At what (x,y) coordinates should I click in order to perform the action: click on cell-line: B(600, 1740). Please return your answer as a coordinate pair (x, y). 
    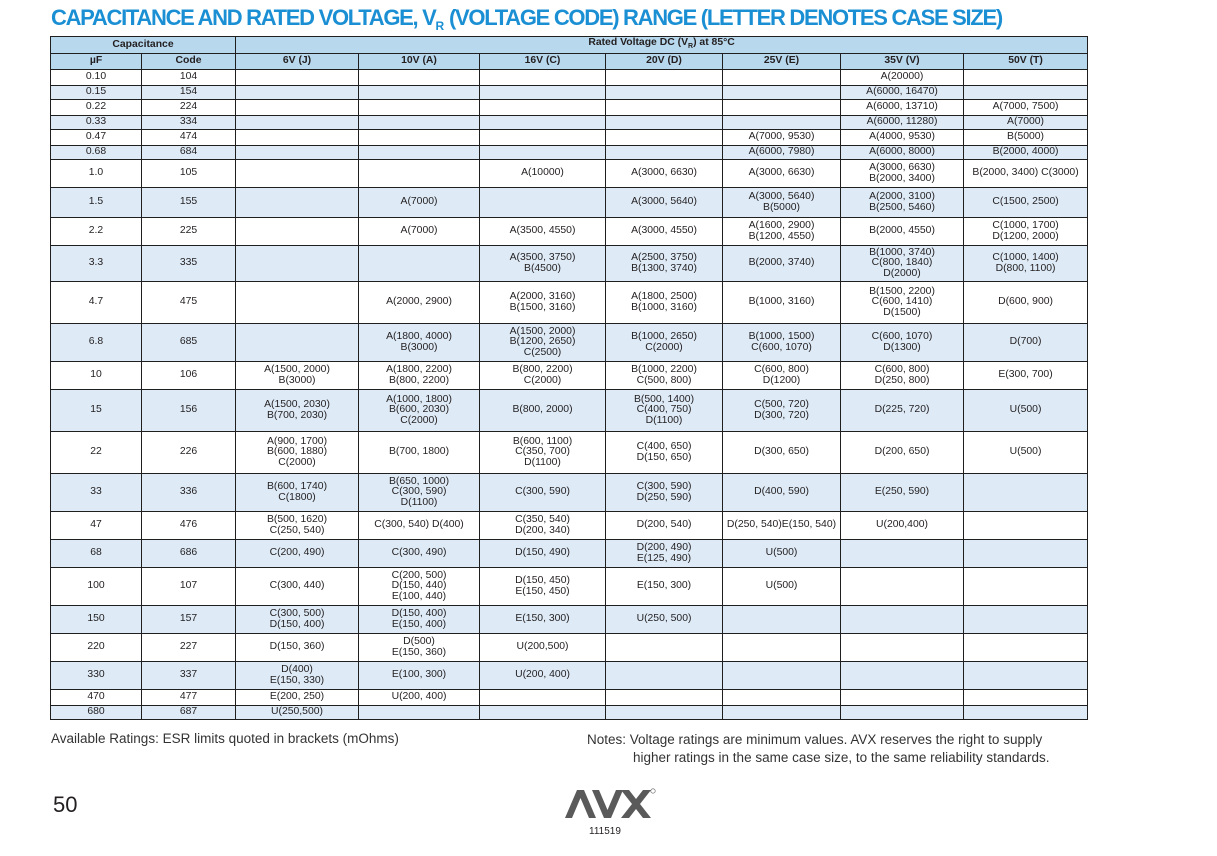
    Looking at the image, I should click on (297, 486).